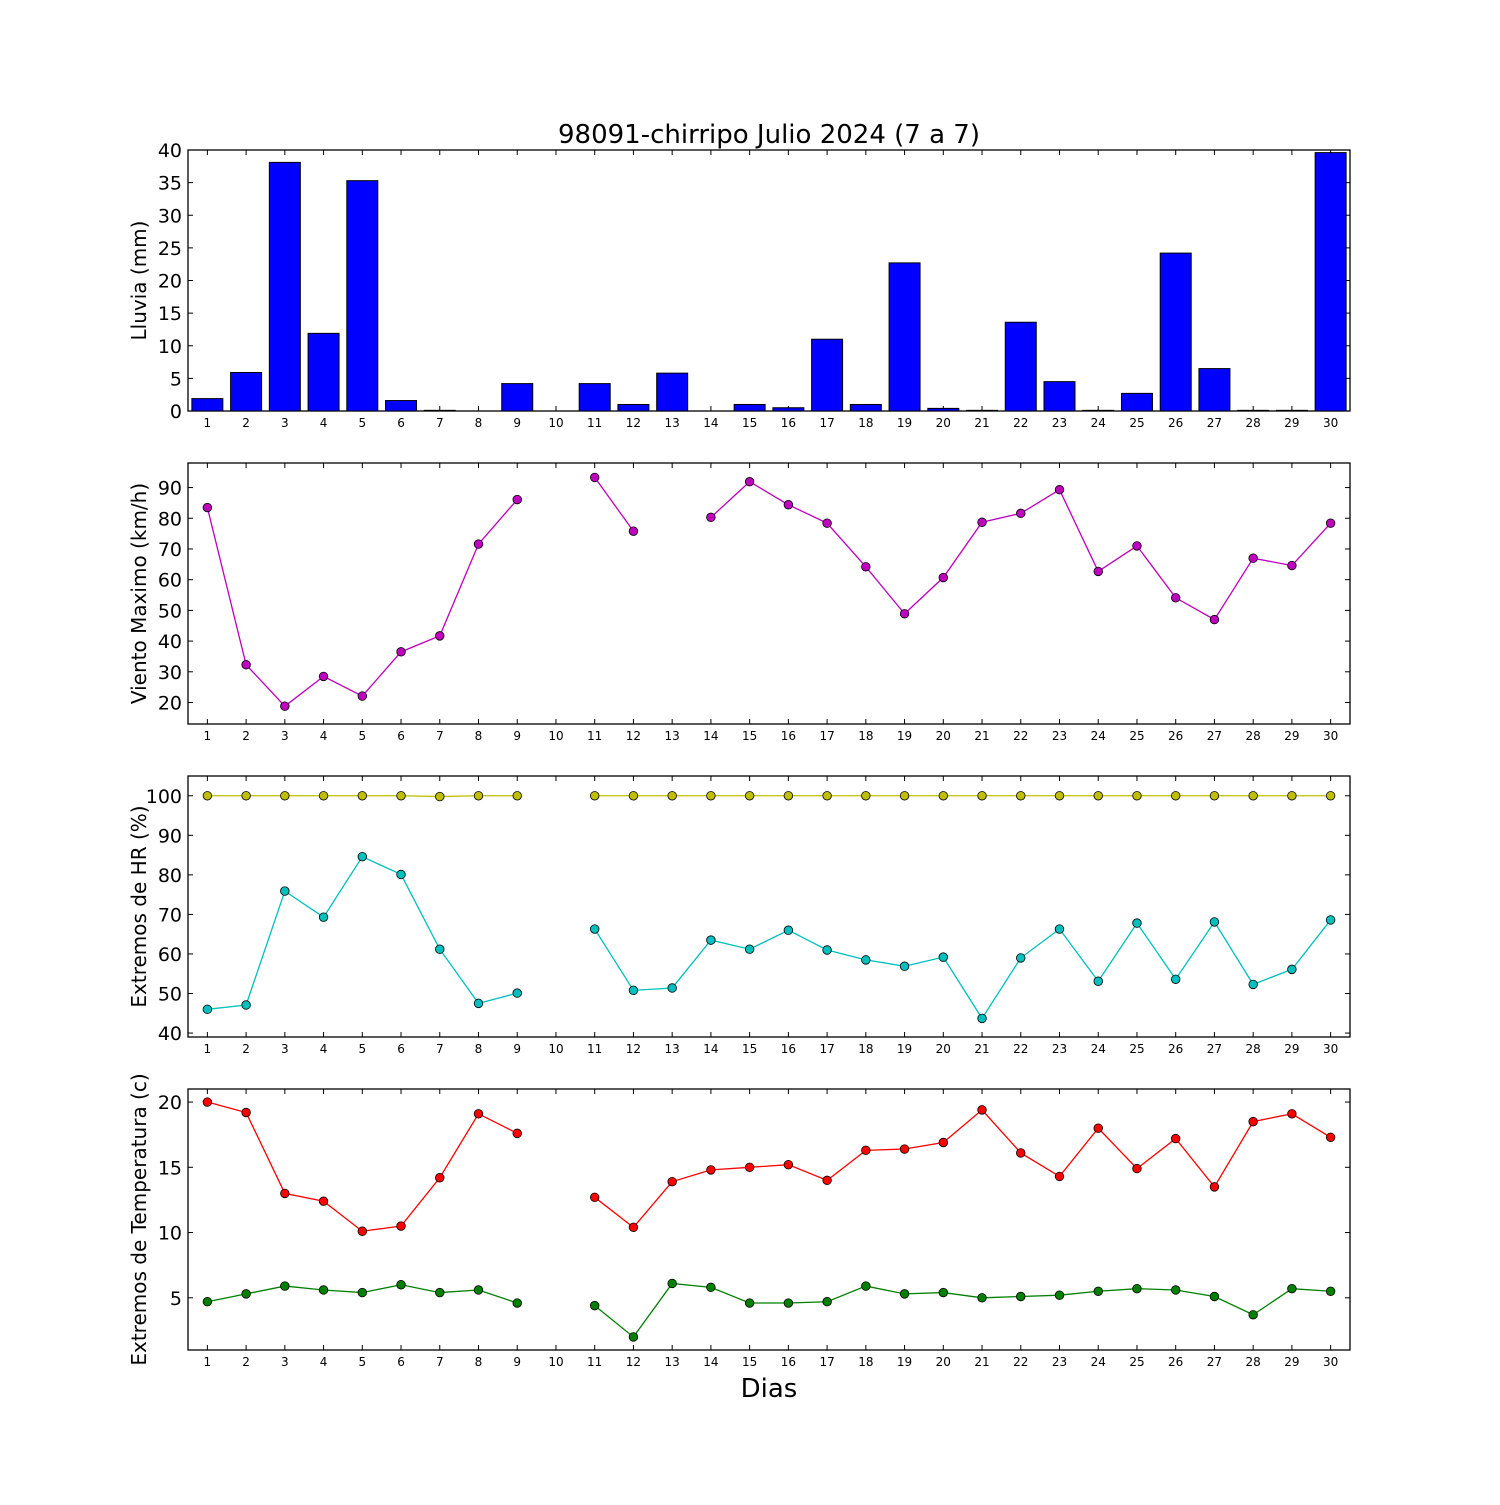 This screenshot has width=1500, height=1505. I want to click on x-tick-label: 30, so click(1330, 423).